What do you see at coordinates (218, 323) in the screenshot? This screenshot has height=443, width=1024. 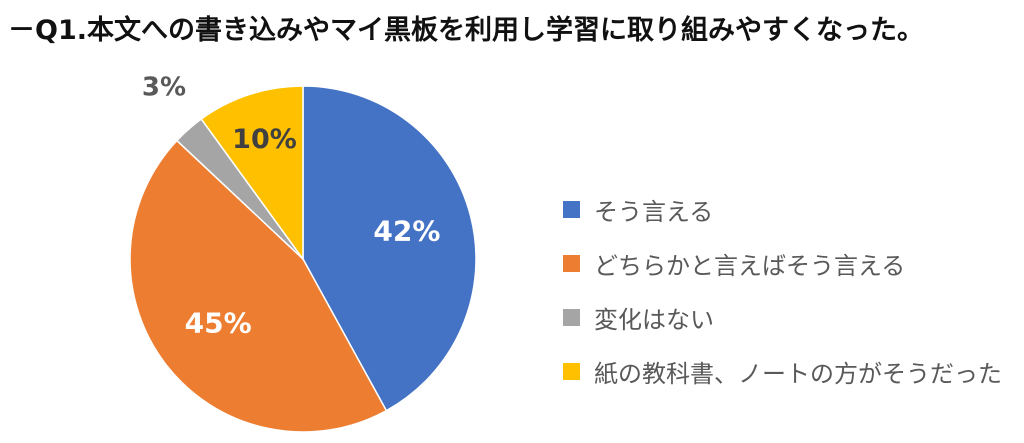 I see `data-label: 45%` at bounding box center [218, 323].